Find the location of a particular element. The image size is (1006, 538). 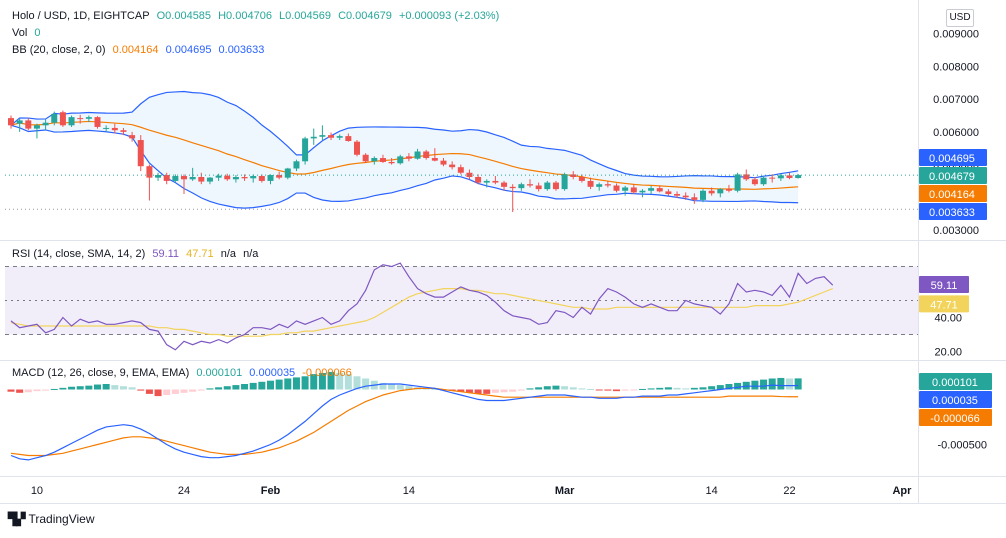

macd-badge-label: 0.000035 is located at coordinates (955, 401).